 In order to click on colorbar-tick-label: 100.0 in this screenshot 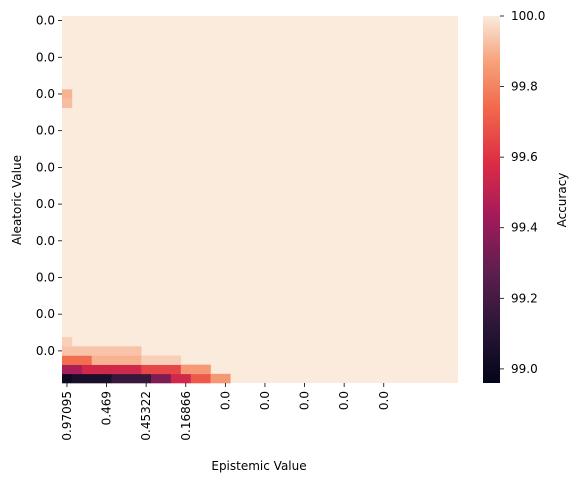, I will do `click(528, 16)`.